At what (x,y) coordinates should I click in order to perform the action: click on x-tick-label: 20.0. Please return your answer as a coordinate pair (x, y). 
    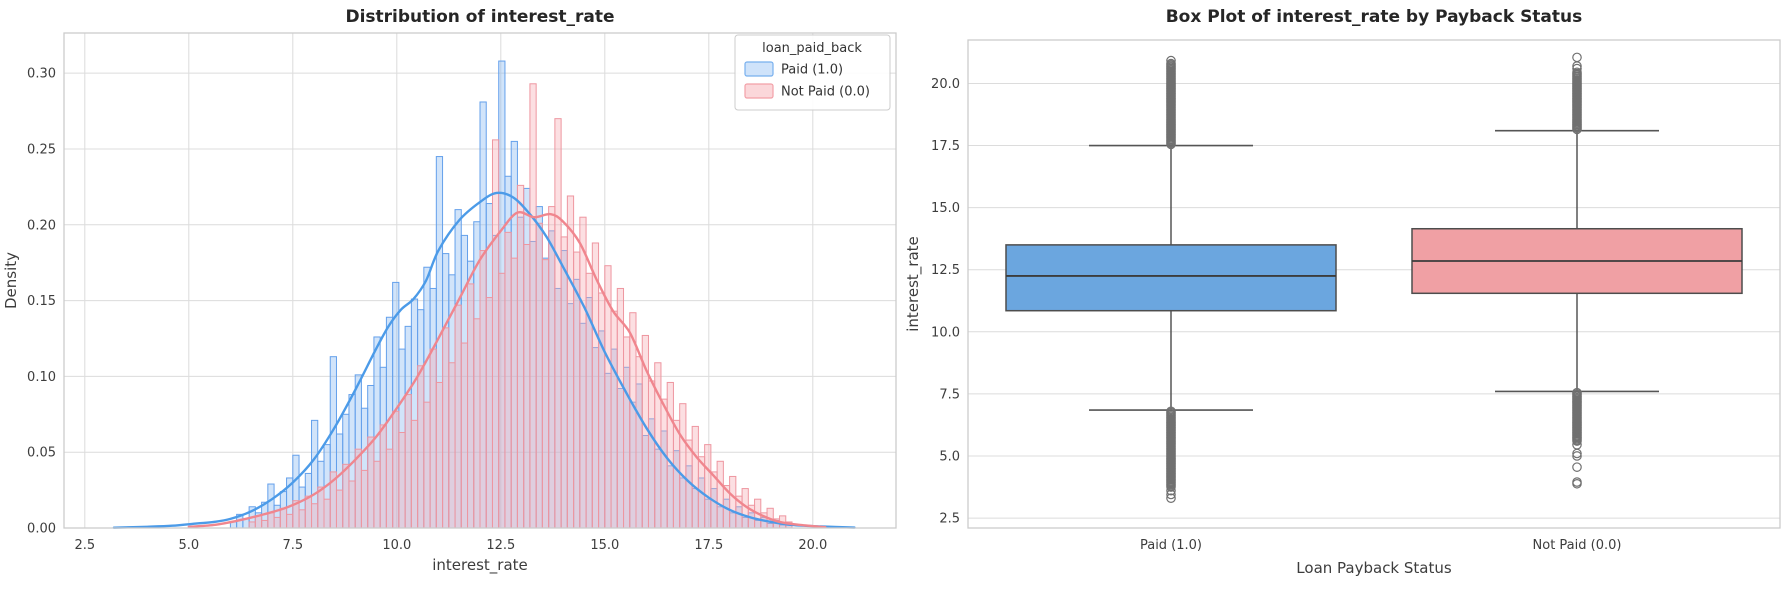
    Looking at the image, I should click on (812, 545).